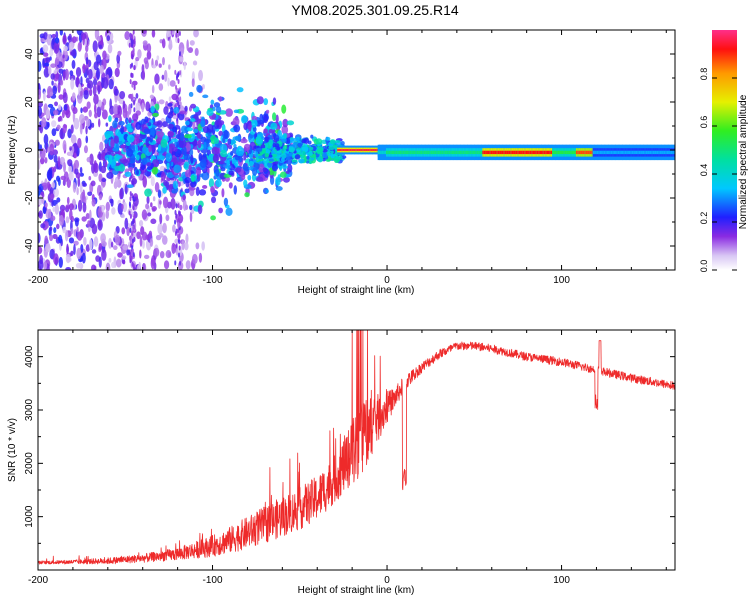  Describe the element at coordinates (29, 409) in the screenshot. I see `snr-y-tick-label: 3000` at that location.